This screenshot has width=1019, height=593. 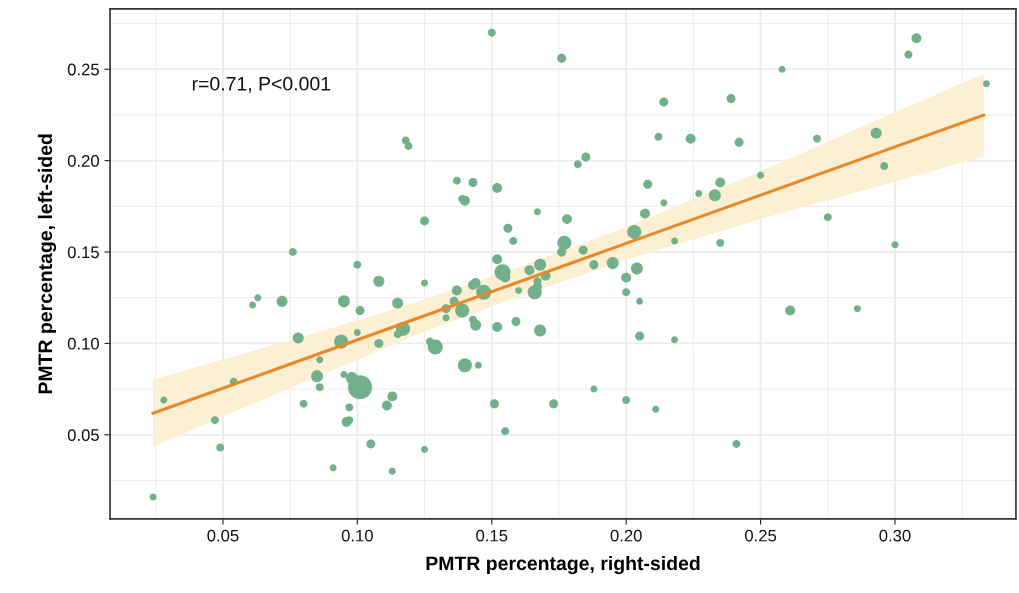 I want to click on x-tick-label: 0.15, so click(x=492, y=535).